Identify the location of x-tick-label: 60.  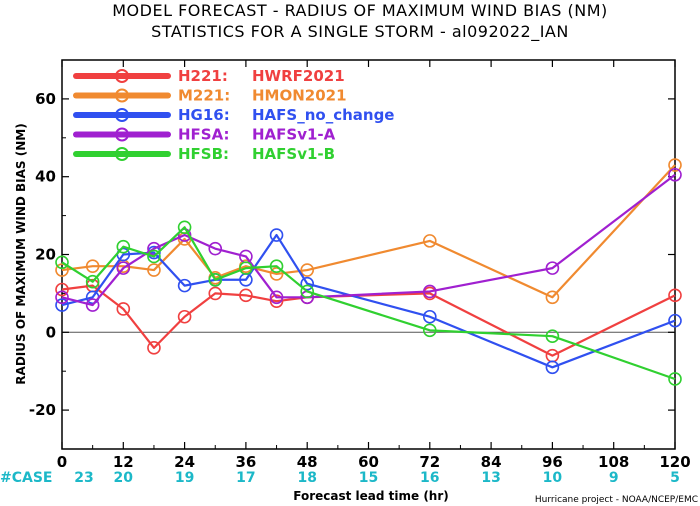
(368, 462).